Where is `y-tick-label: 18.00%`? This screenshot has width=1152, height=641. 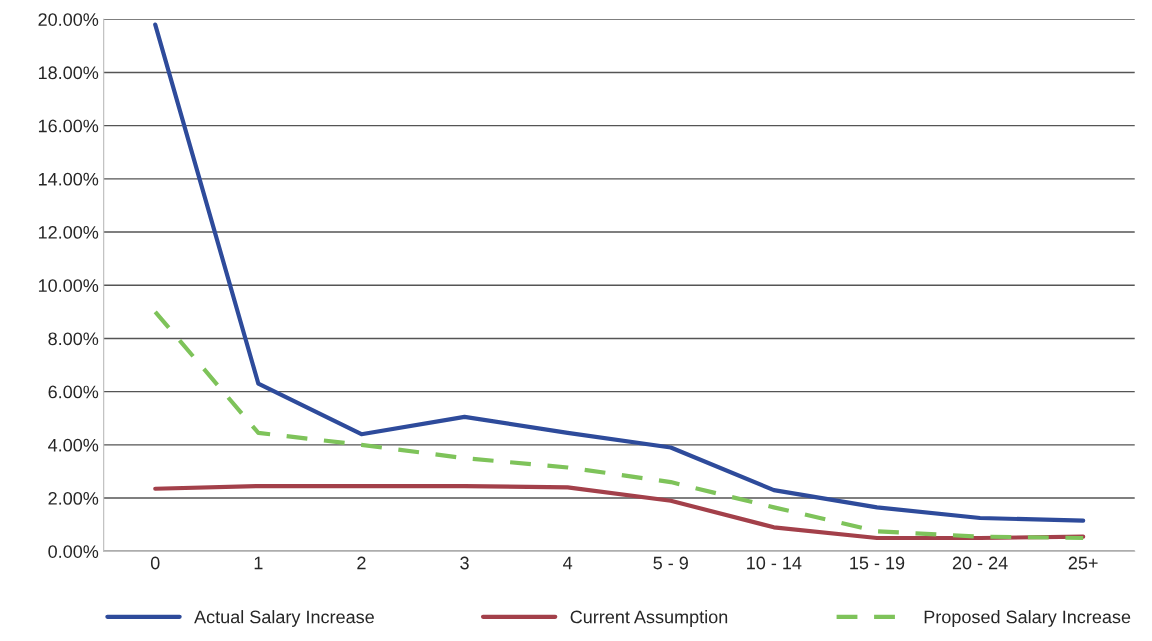 y-tick-label: 18.00% is located at coordinates (68, 73).